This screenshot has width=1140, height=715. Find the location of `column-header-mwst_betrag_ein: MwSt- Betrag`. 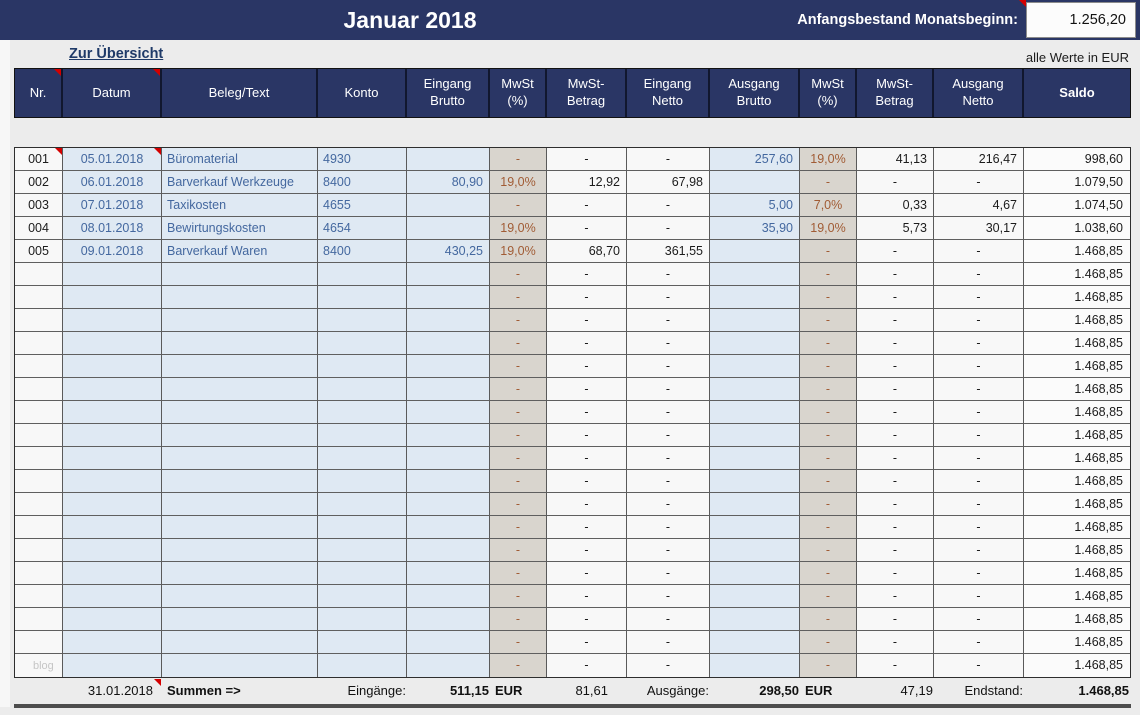

column-header-mwst_betrag_ein: MwSt- Betrag is located at coordinates (587, 93).